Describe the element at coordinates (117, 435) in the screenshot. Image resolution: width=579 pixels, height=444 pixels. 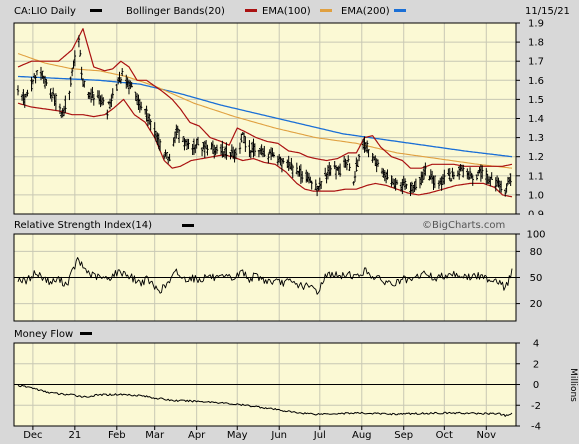
I see `x-tick-label: Feb` at that location.